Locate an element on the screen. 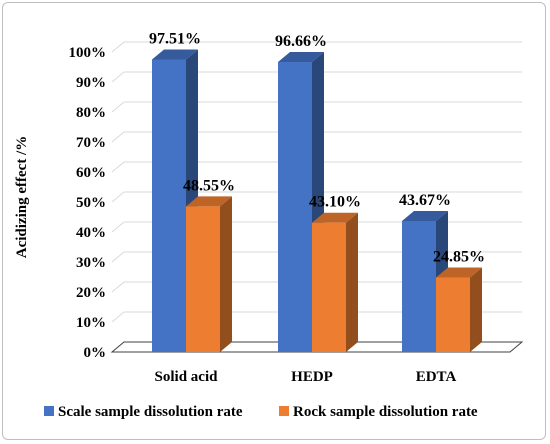 This screenshot has height=444, width=550. y-tick-label: 100% is located at coordinates (88, 53).